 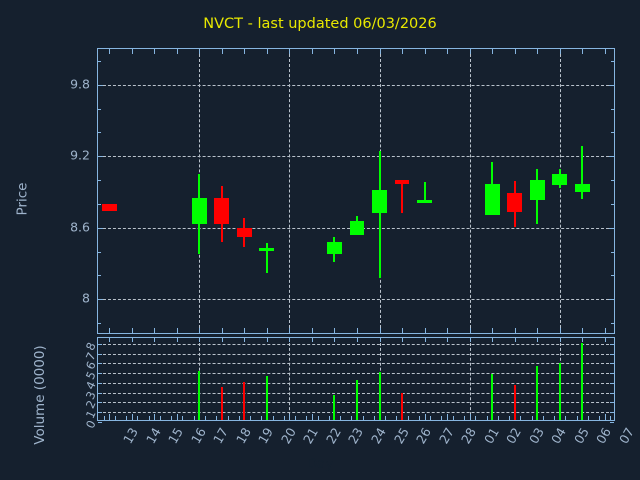 I want to click on x-axis-tick-label: 15, so click(x=176, y=436).